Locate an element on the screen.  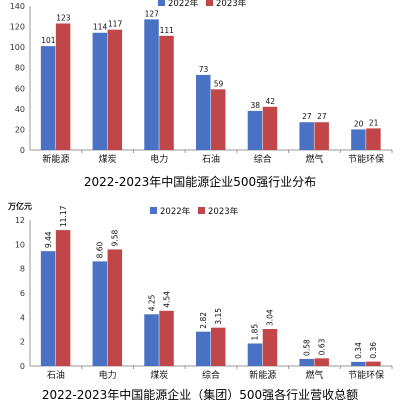
bar-value-label: 101 is located at coordinates (48, 40).